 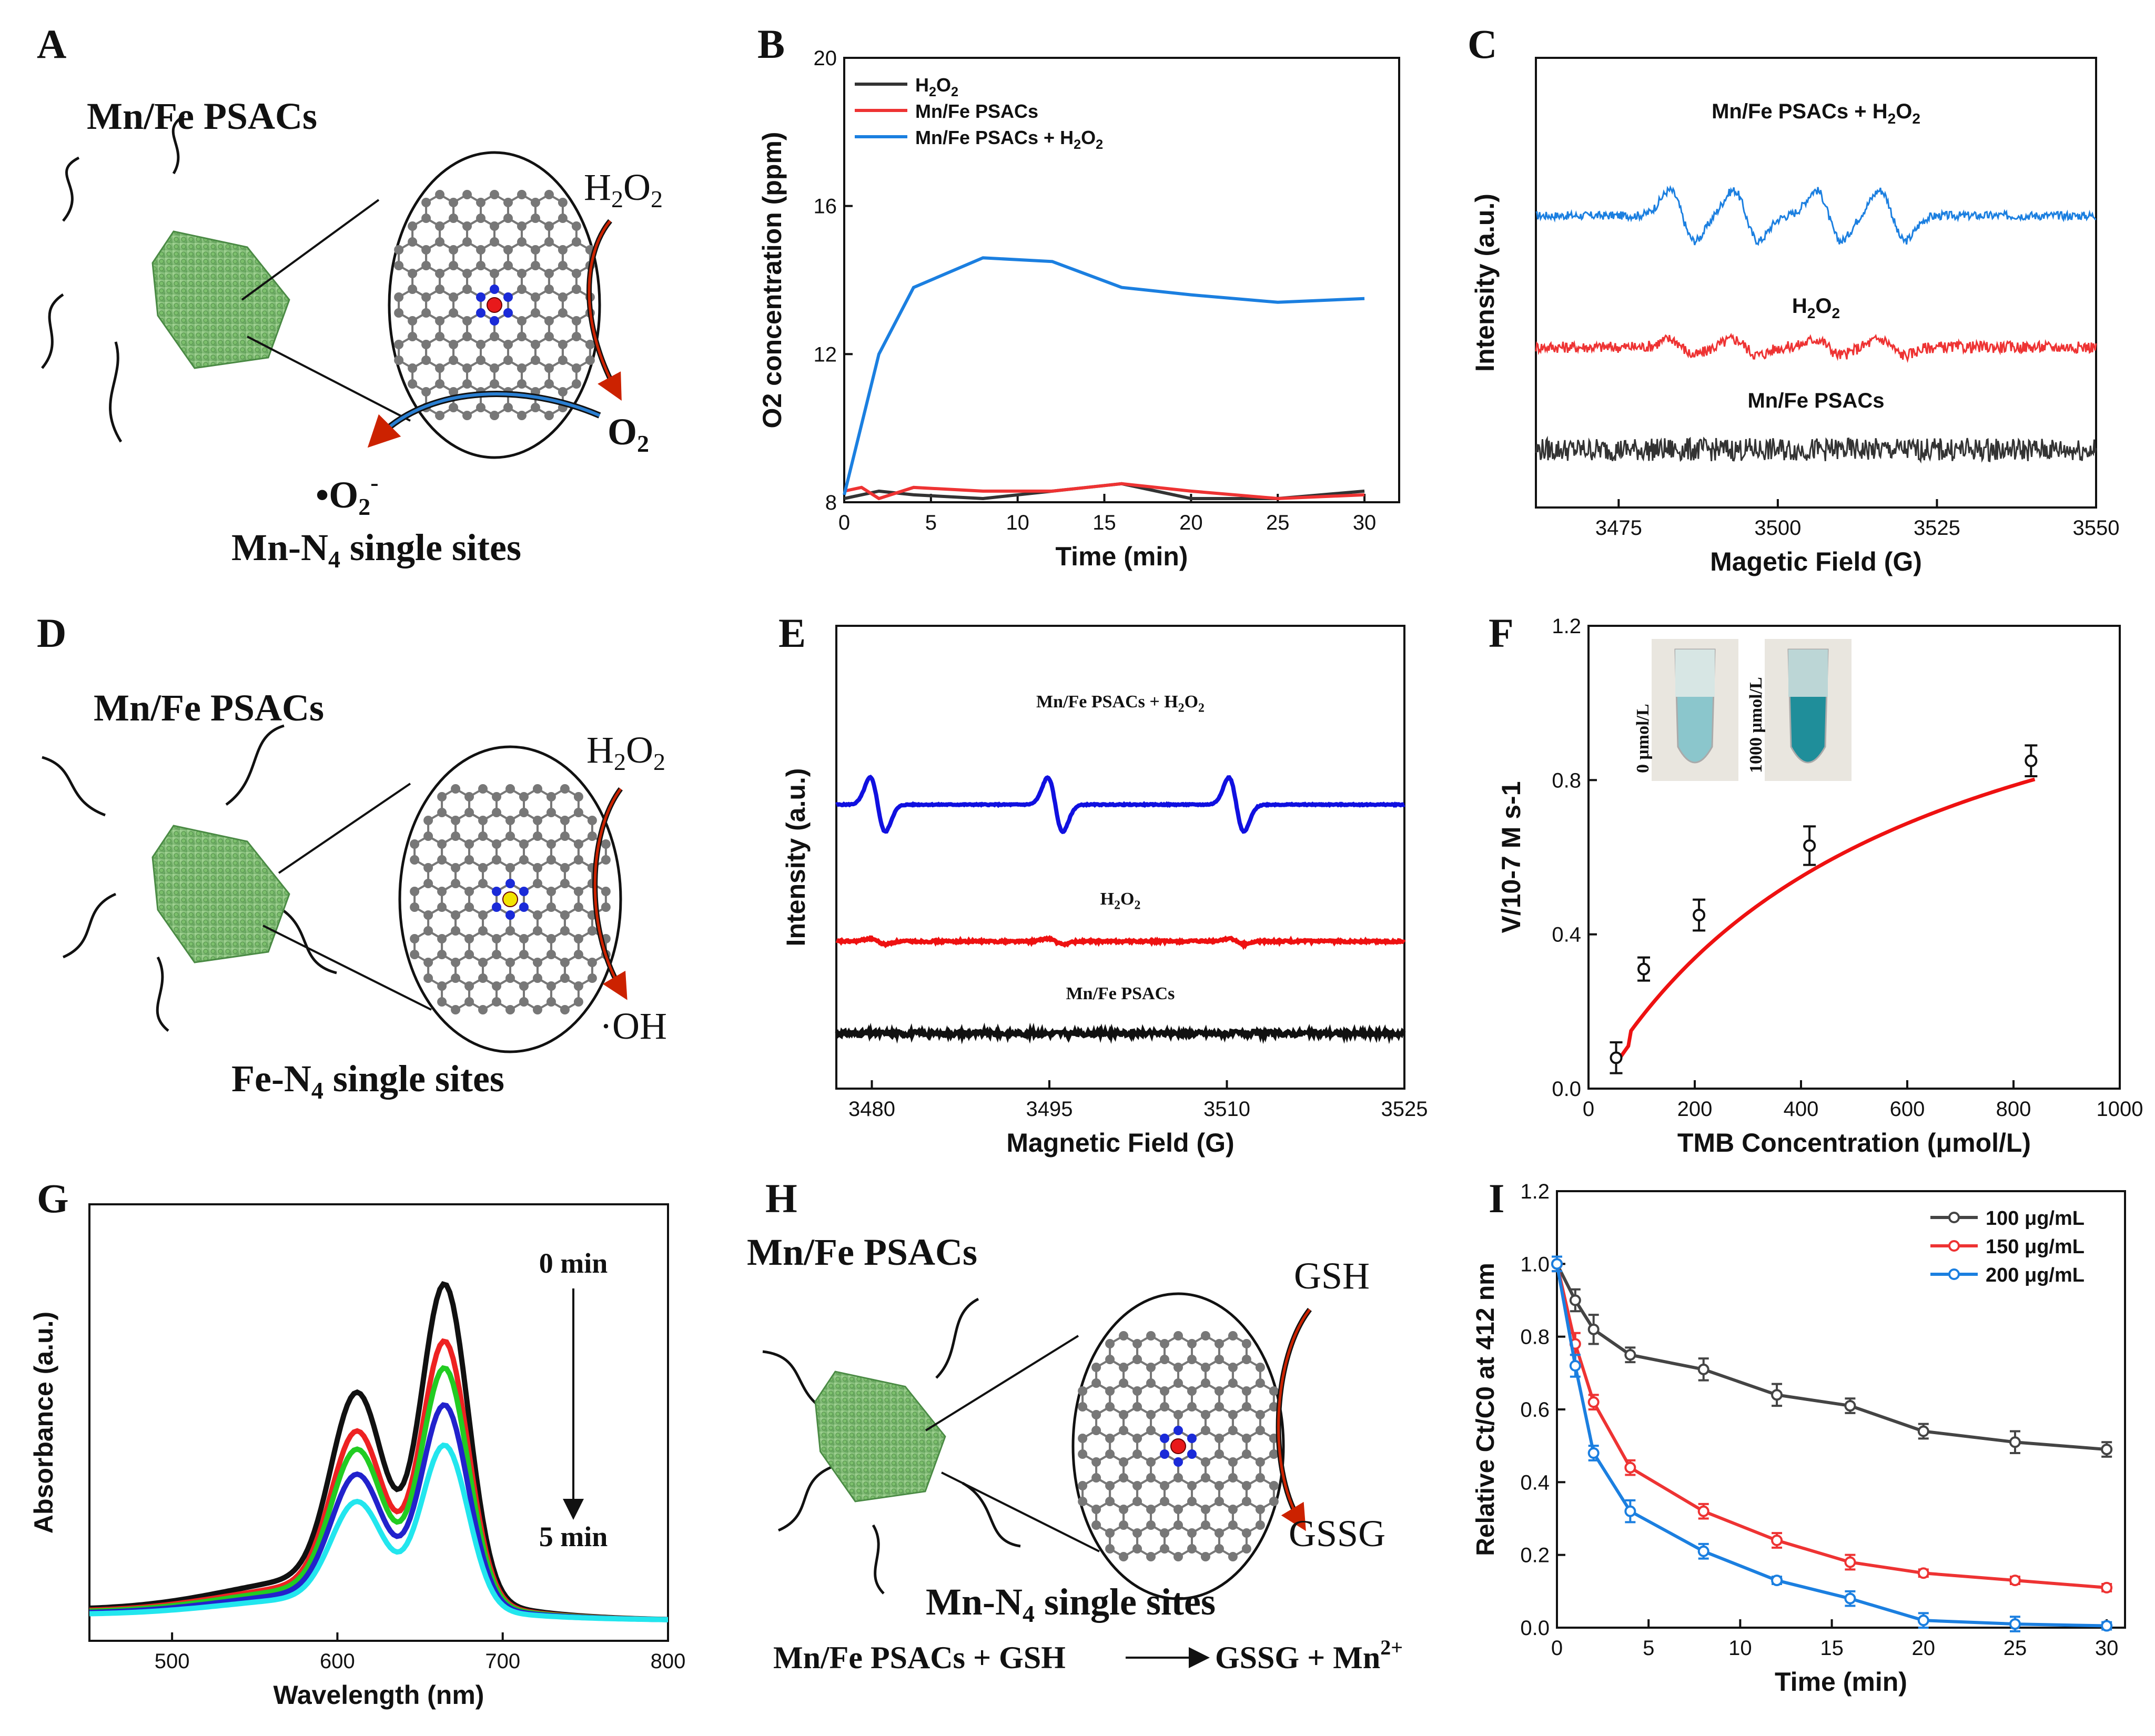 What do you see at coordinates (1309, 1655) in the screenshot?
I see `gsh-equation-right: GSSG + Mn2+` at bounding box center [1309, 1655].